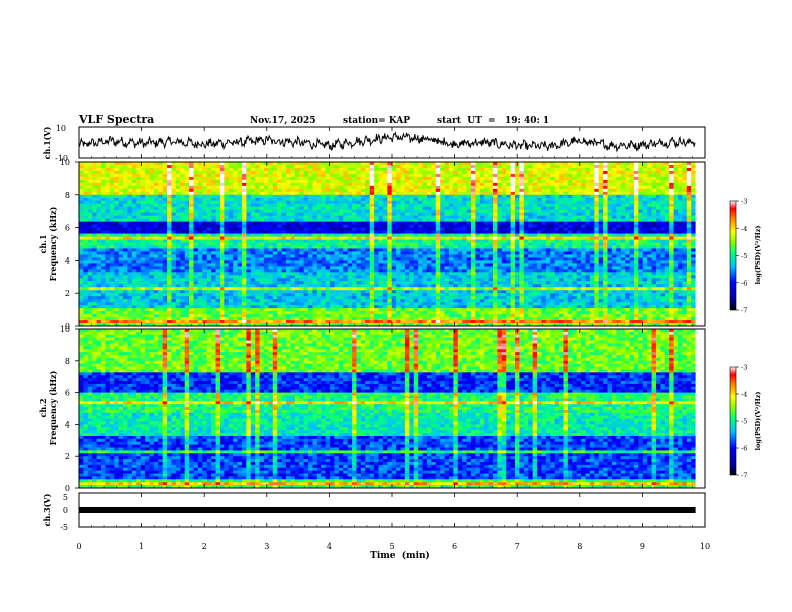 Image resolution: width=792 pixels, height=612 pixels. I want to click on x-tick-1: 1, so click(141, 546).